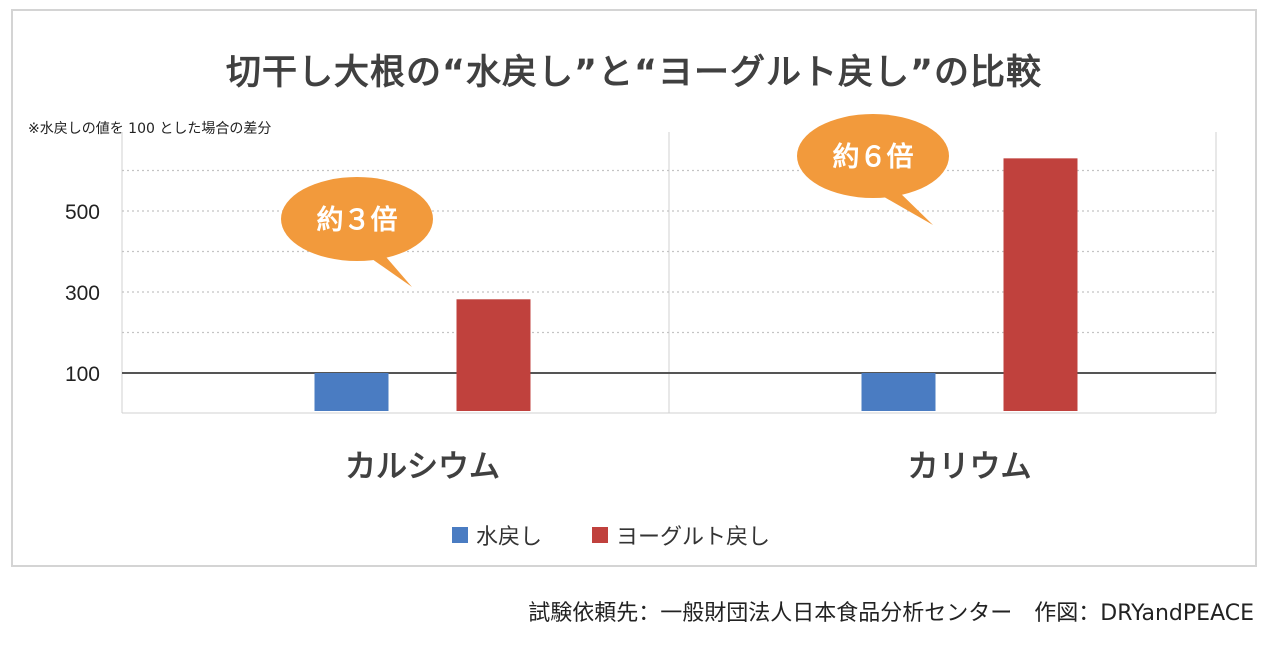 The height and width of the screenshot is (655, 1280). Describe the element at coordinates (615, 200) in the screenshot. I see `callouts: 約３倍 約６倍` at that location.